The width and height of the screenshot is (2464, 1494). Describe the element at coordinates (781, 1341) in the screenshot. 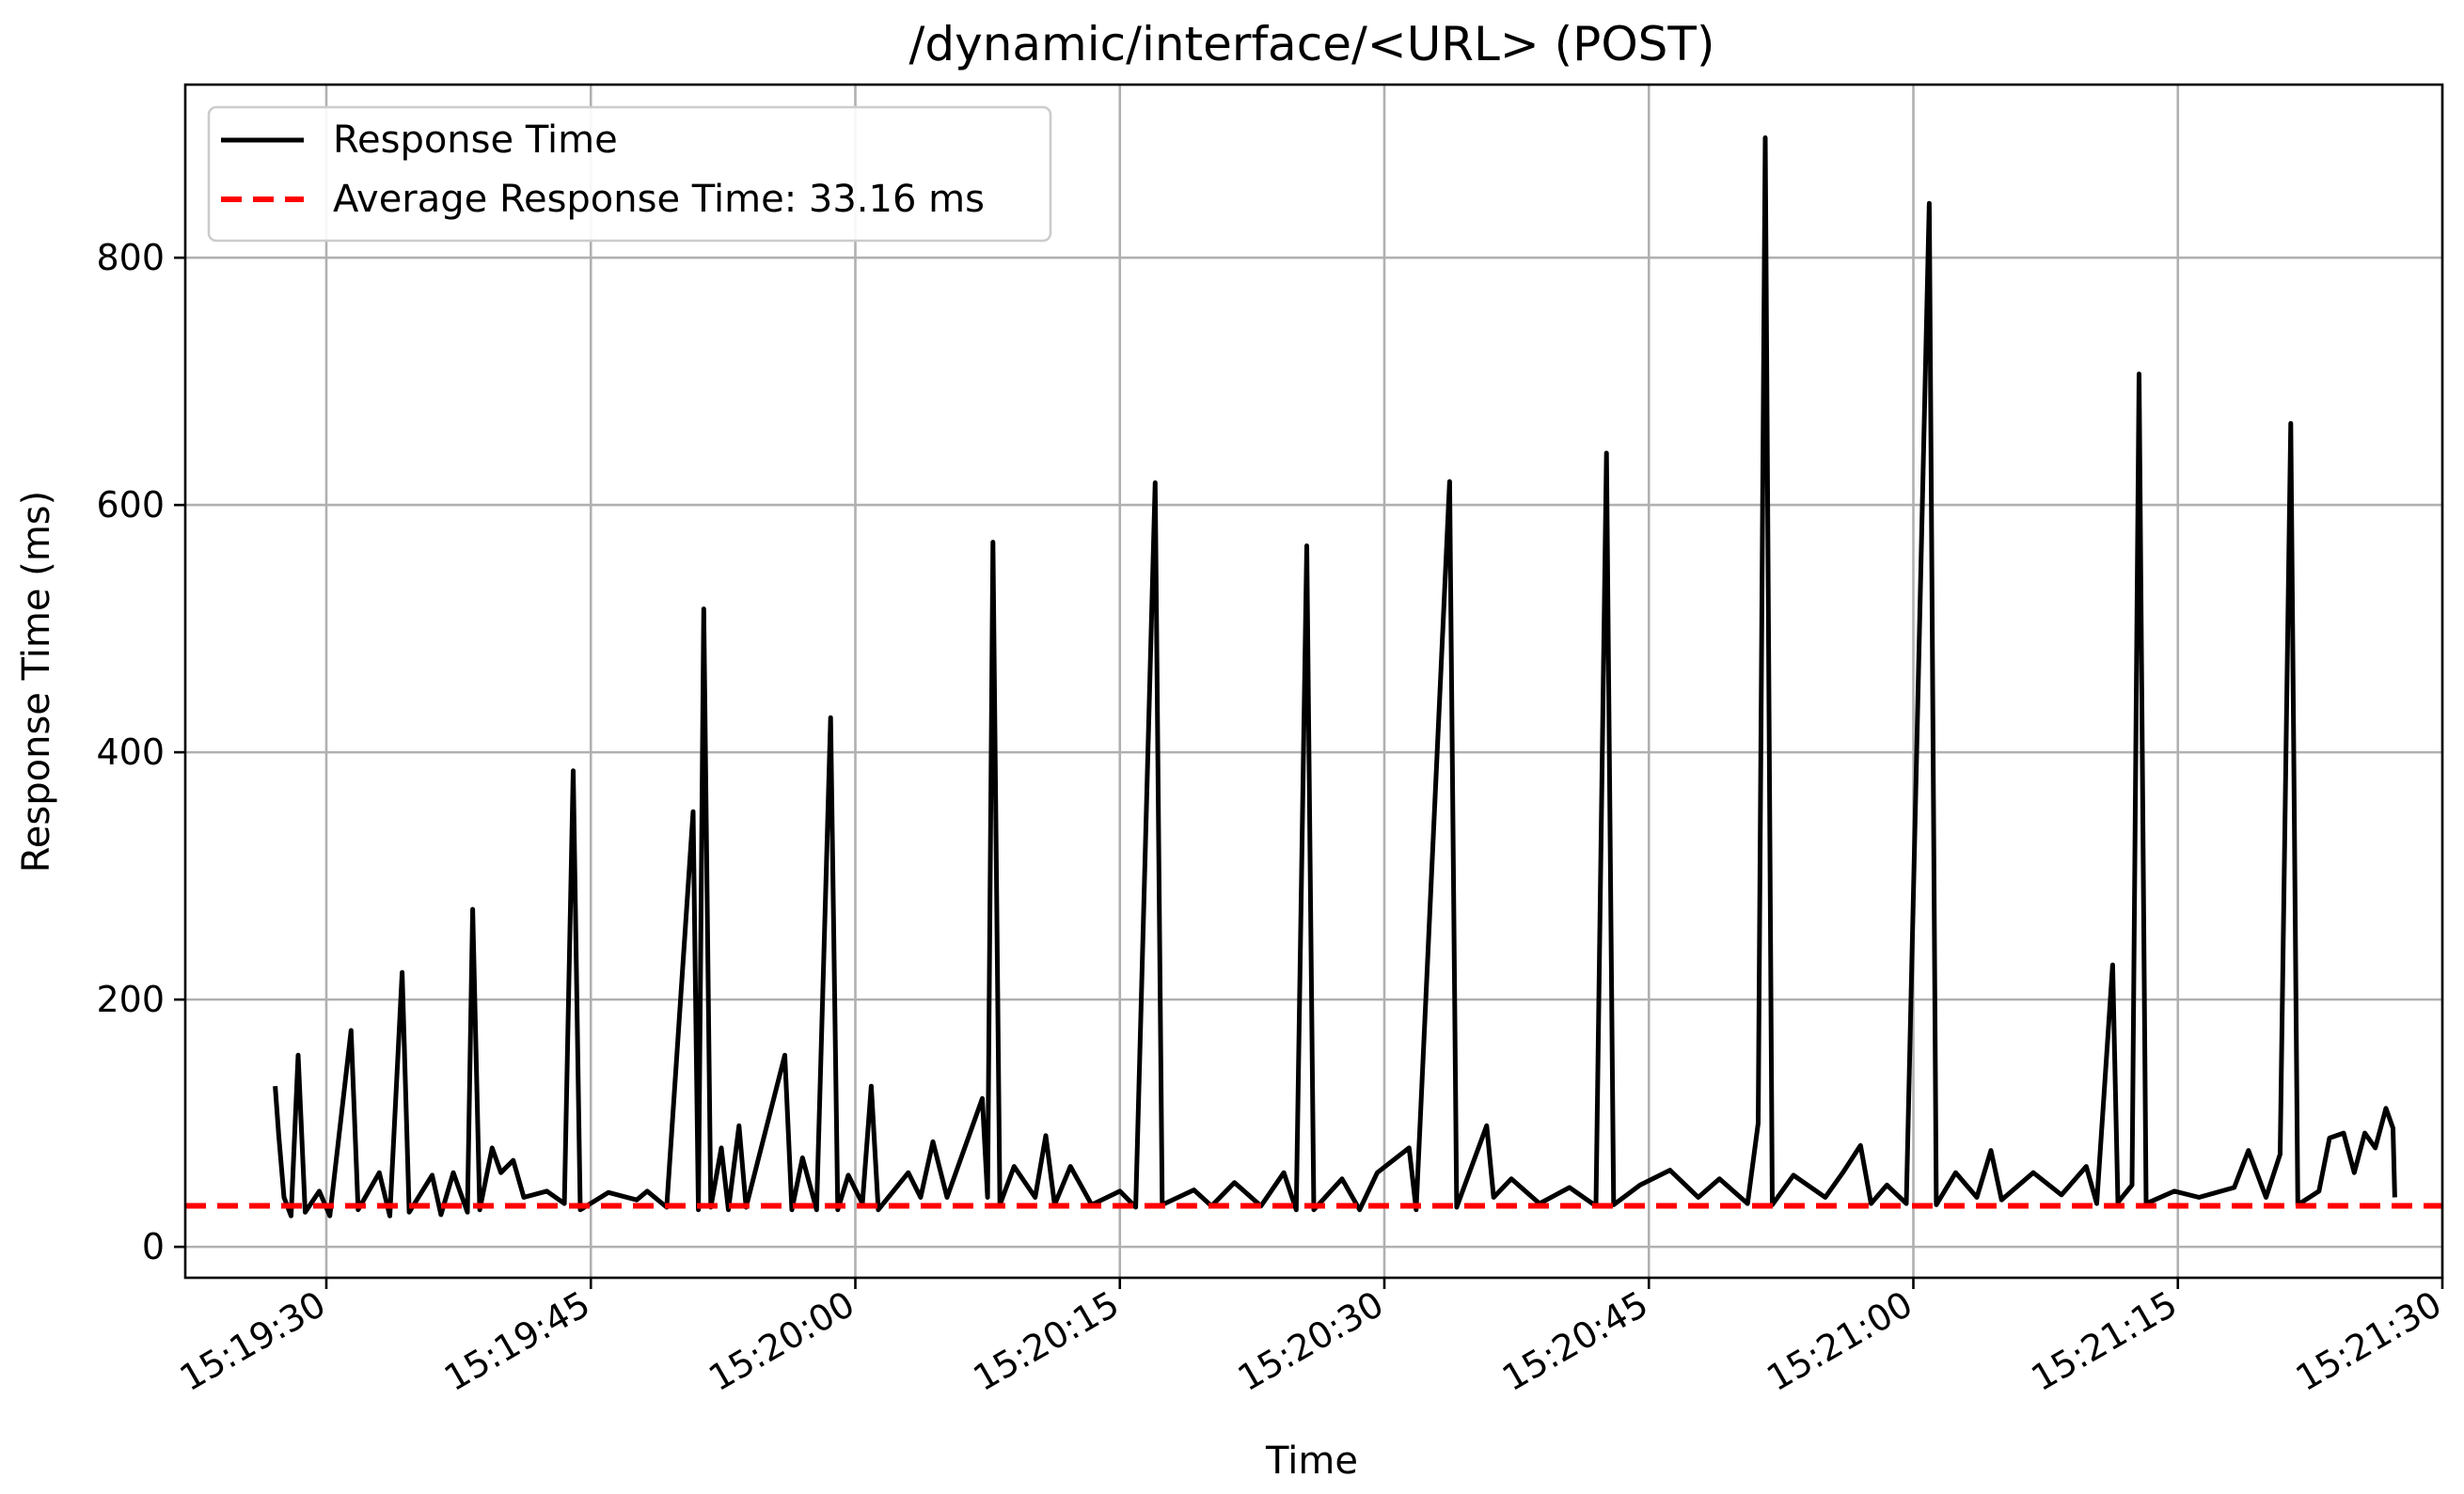

I see `x-tick-label: 15:20:00` at that location.